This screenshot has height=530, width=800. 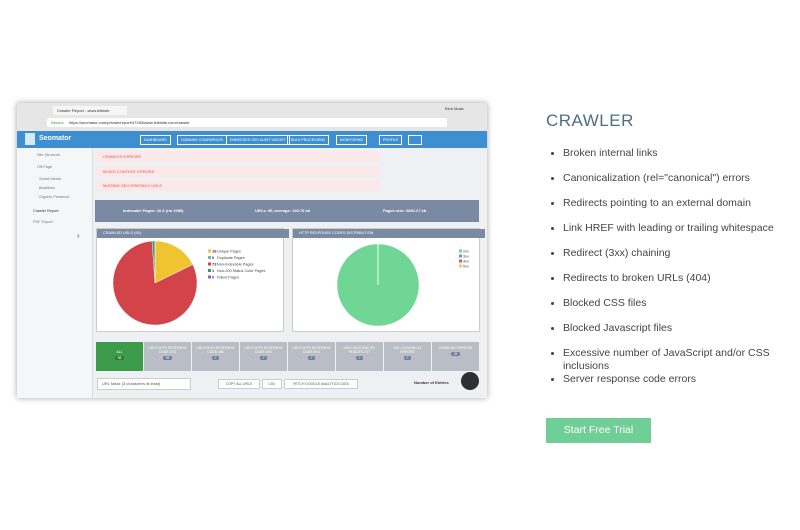 What do you see at coordinates (590, 120) in the screenshot?
I see `heading: CRAWLER` at bounding box center [590, 120].